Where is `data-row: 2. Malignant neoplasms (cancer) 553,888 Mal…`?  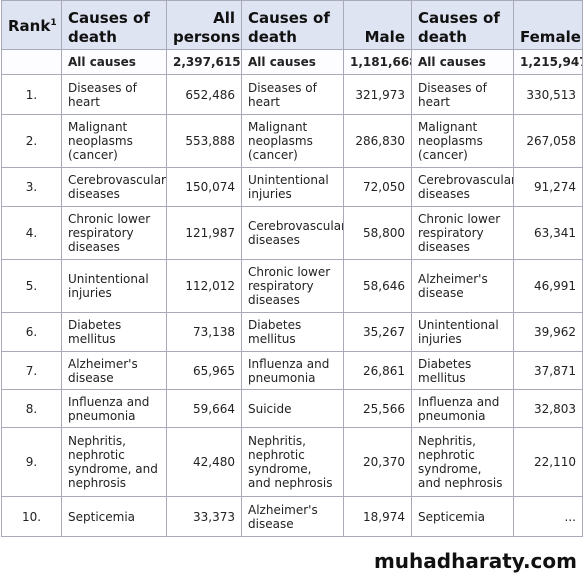 data-row: 2. Malignant neoplasms (cancer) 553,888 Mal… is located at coordinates (292, 141).